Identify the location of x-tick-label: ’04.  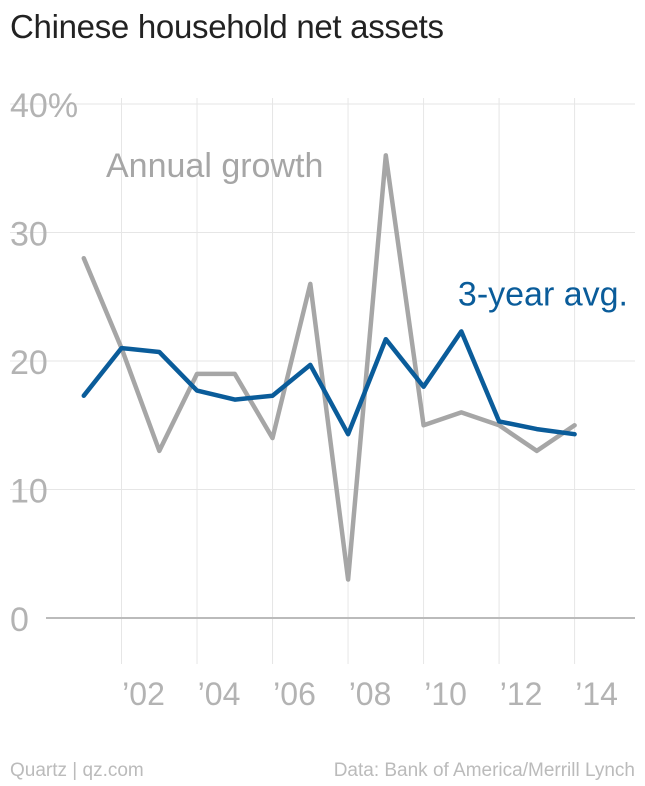
(219, 694).